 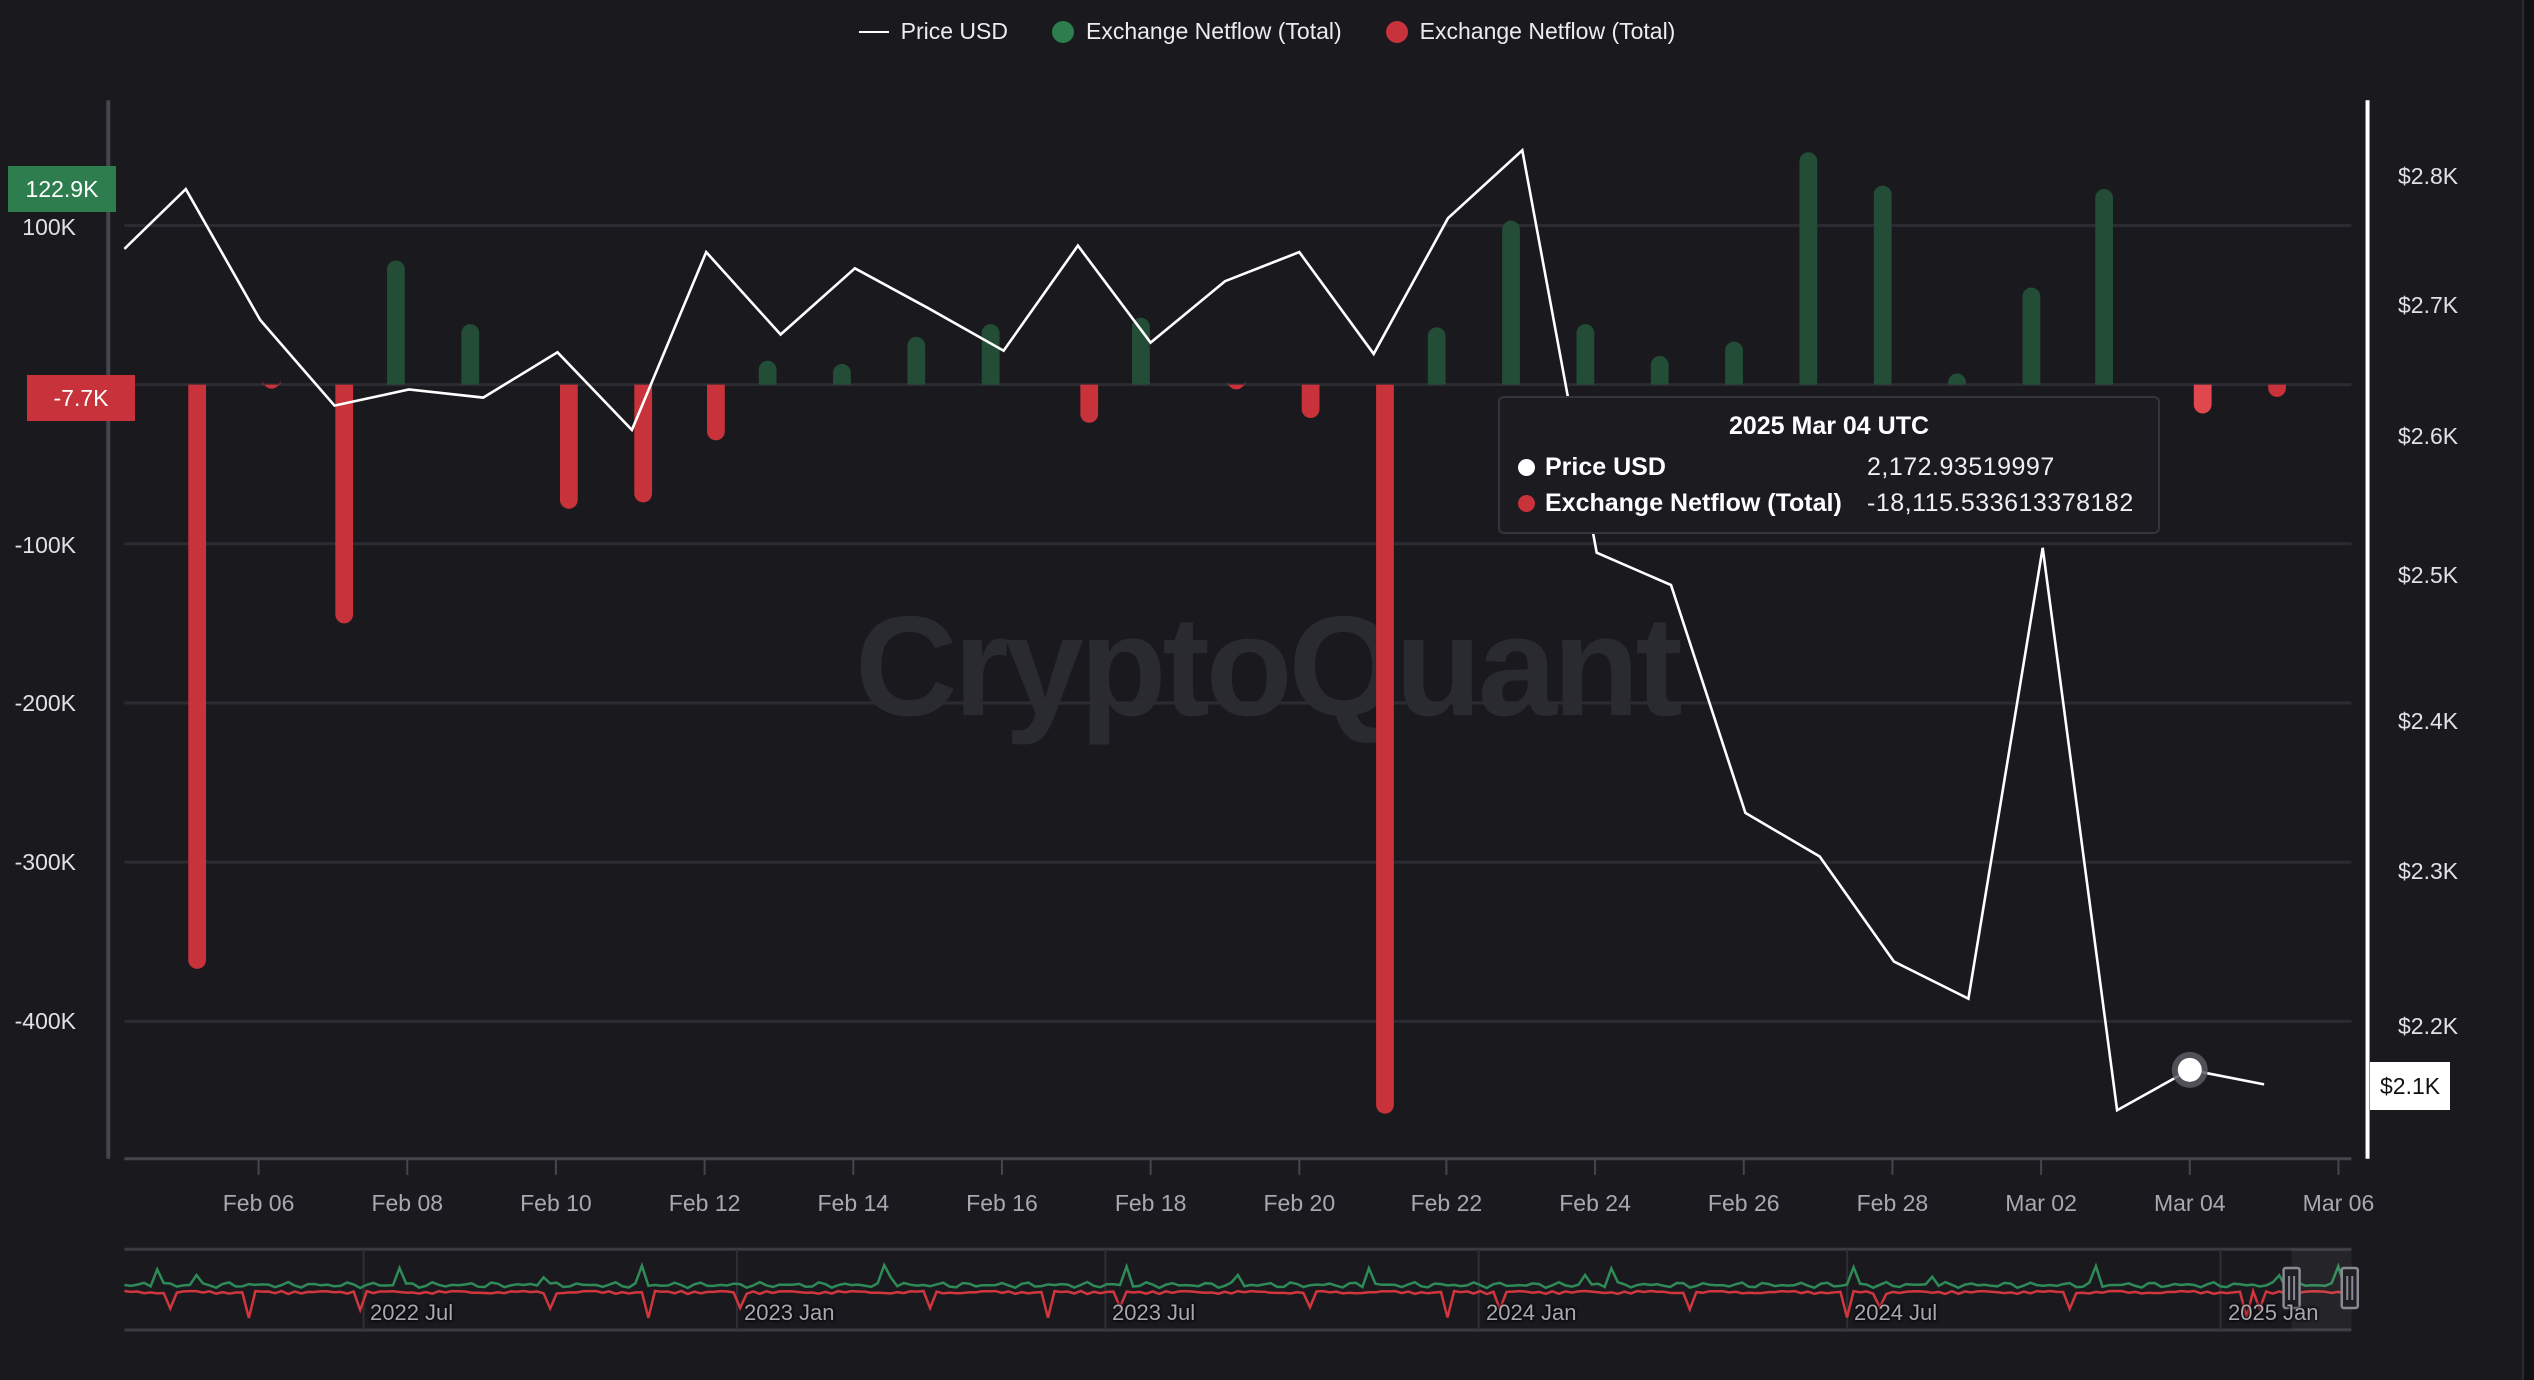 What do you see at coordinates (1062, 31) in the screenshot?
I see `green-dot-icon` at bounding box center [1062, 31].